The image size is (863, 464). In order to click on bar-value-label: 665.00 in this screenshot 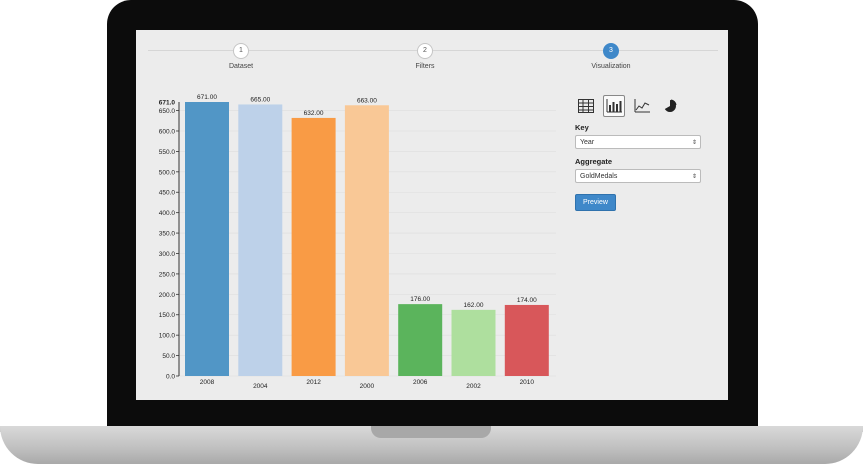, I will do `click(260, 99)`.